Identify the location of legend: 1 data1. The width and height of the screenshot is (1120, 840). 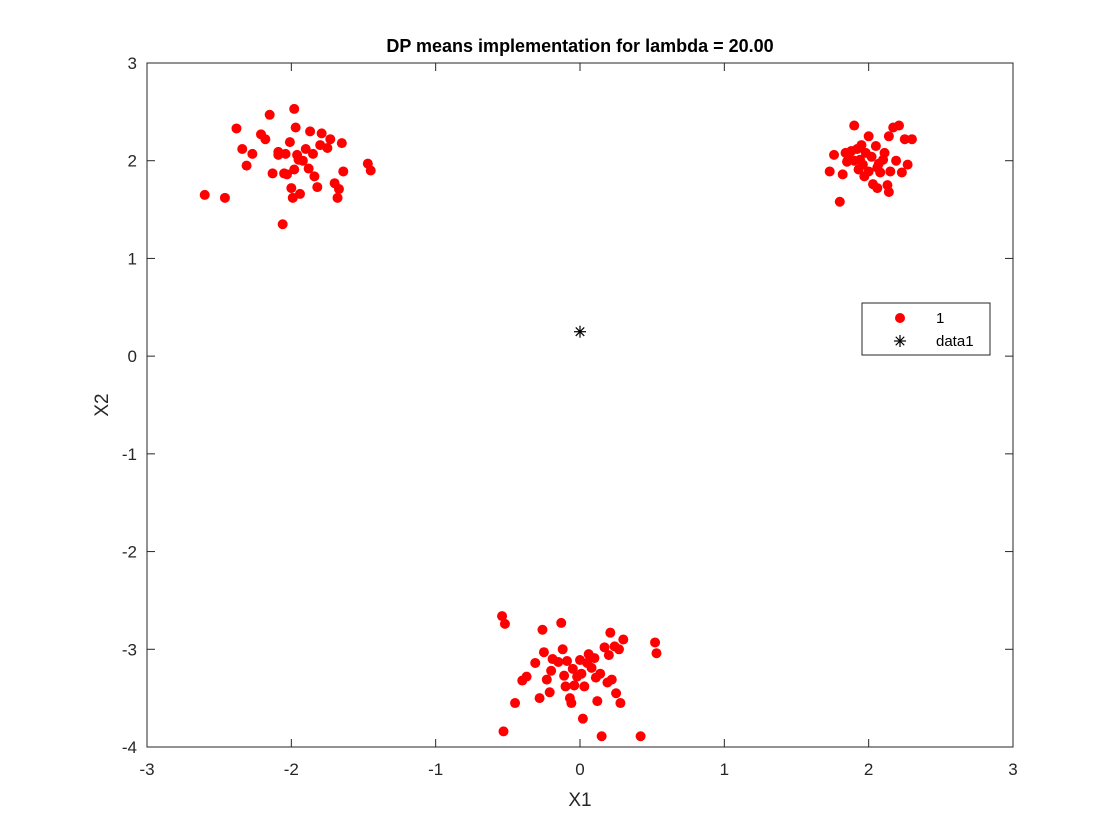
(926, 329).